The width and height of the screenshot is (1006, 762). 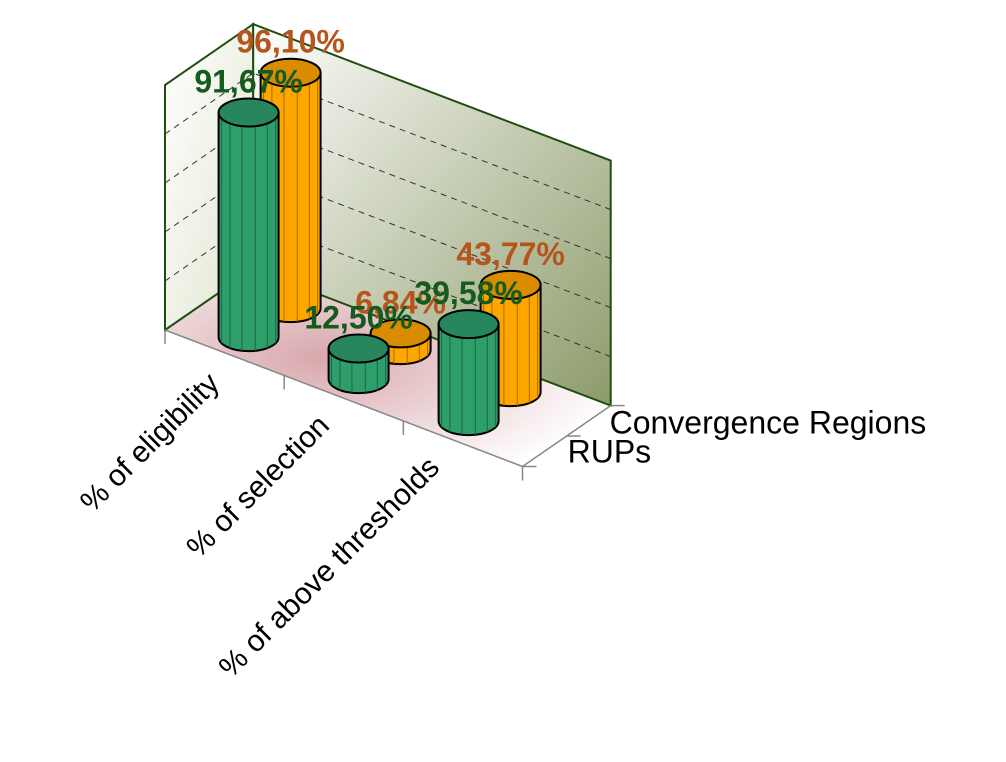 What do you see at coordinates (768, 423) in the screenshot?
I see `series-label: Convergence Regions` at bounding box center [768, 423].